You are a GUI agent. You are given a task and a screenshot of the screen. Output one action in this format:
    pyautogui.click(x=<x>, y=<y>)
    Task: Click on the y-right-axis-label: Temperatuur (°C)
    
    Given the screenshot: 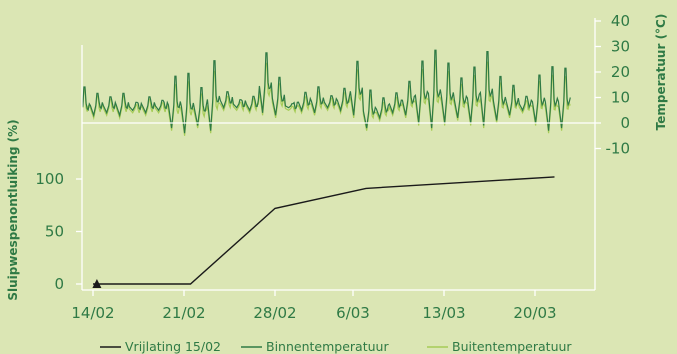 What is the action you would take?
    pyautogui.click(x=661, y=72)
    